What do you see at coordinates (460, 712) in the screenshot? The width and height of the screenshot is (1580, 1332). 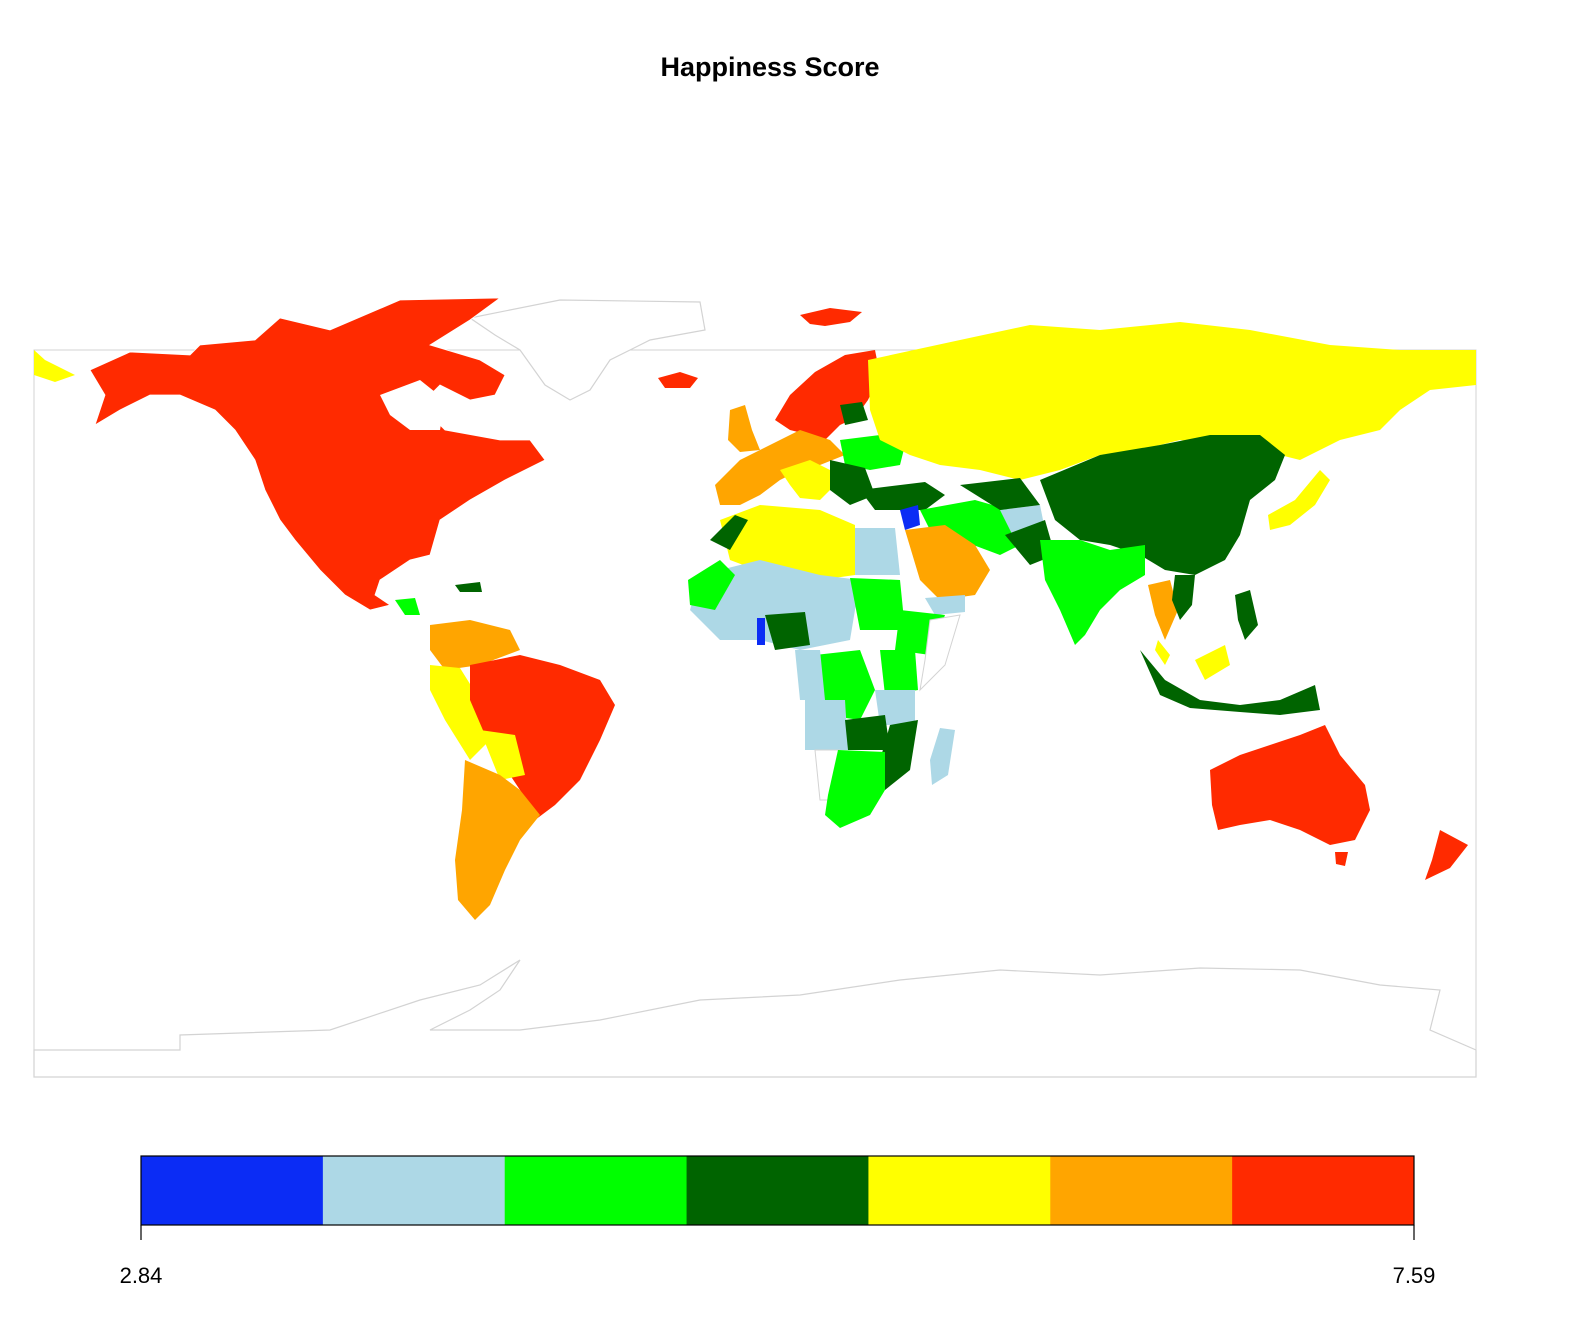 I see `region-ecuador-peru` at bounding box center [460, 712].